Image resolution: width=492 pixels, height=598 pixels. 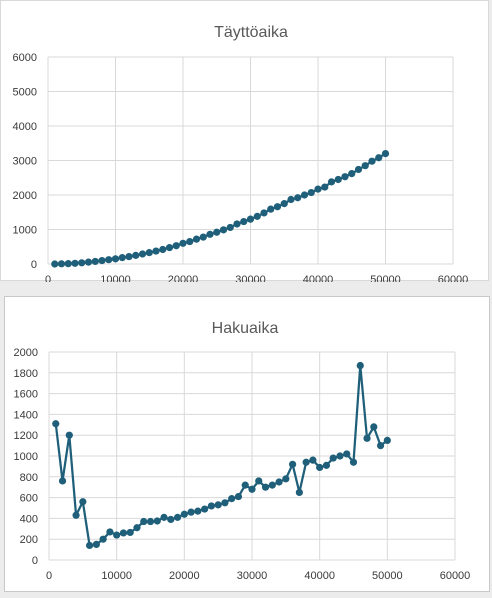 What do you see at coordinates (245, 328) in the screenshot?
I see `chart-title-haku: Hakuaika` at bounding box center [245, 328].